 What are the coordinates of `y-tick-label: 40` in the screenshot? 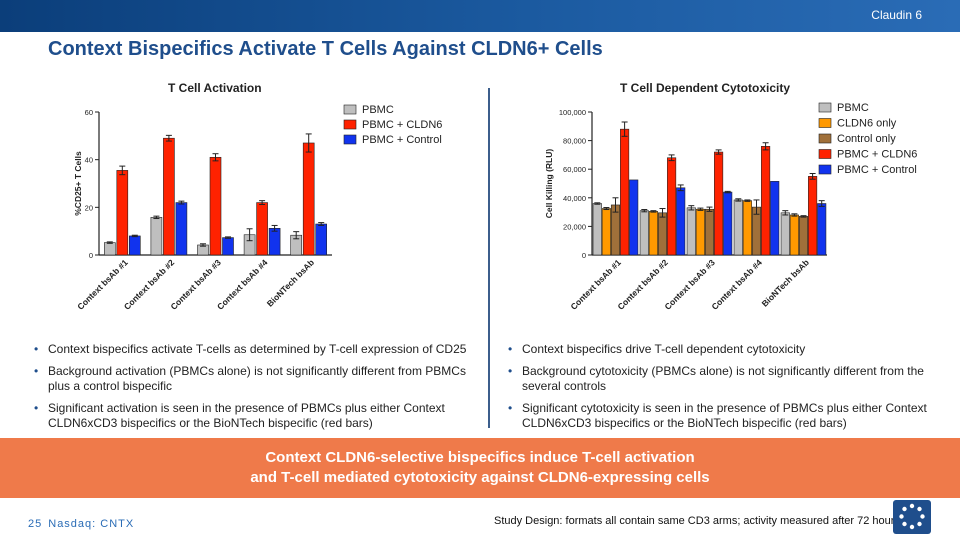 It's located at (89, 160).